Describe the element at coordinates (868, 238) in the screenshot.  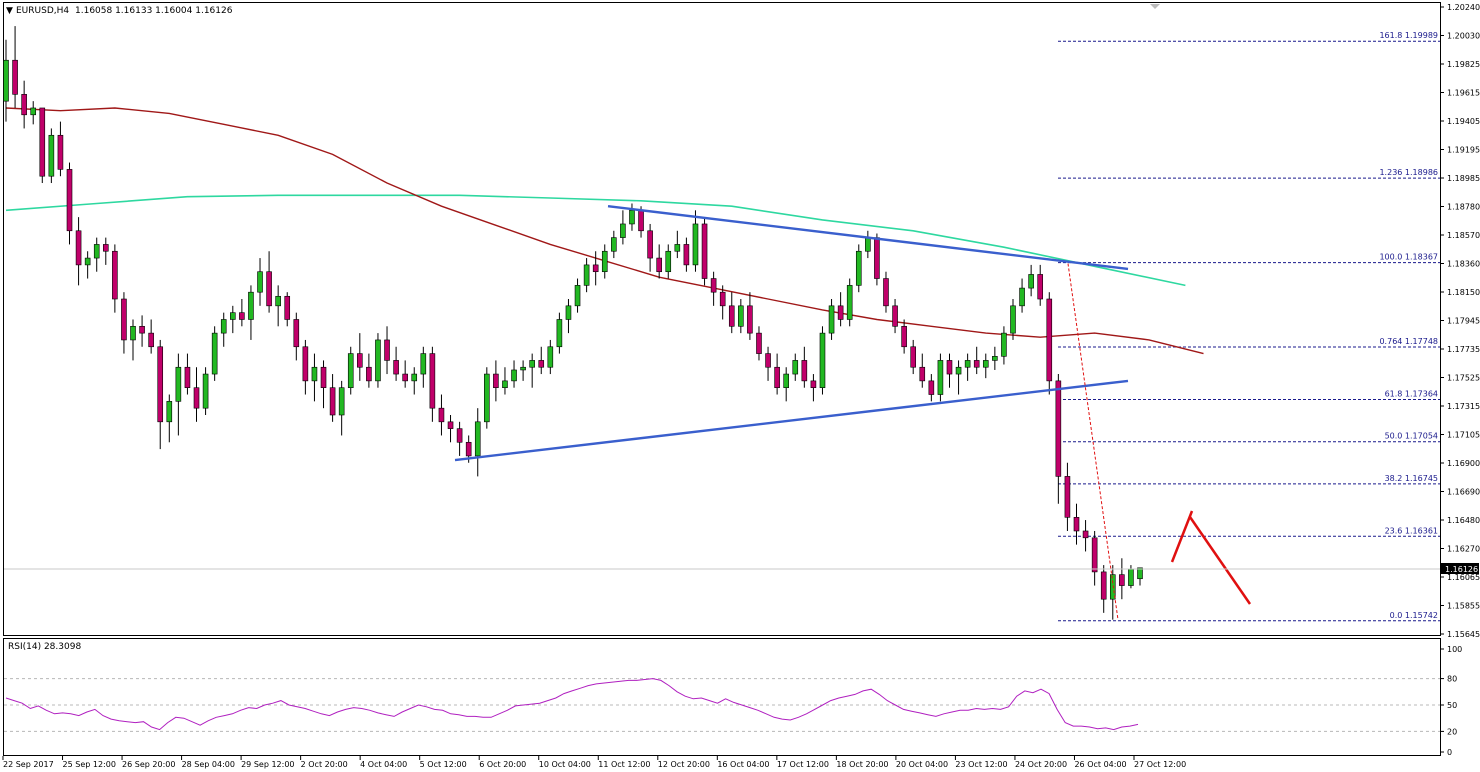
I see `upper-trendline` at that location.